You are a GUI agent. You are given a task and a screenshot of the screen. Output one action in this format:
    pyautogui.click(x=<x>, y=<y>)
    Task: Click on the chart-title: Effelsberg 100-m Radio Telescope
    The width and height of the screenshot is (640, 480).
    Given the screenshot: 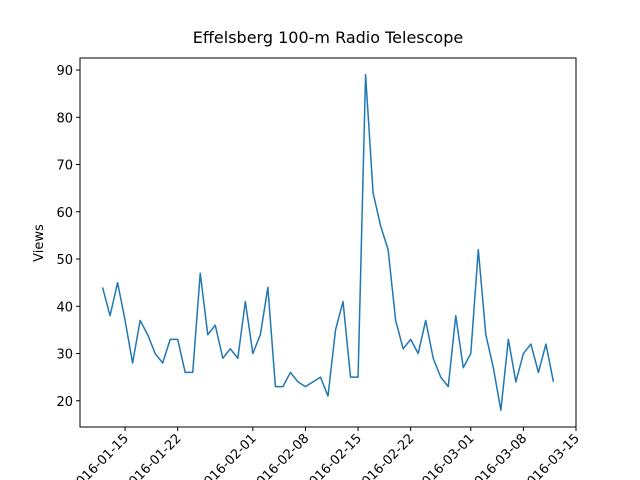 What is the action you would take?
    pyautogui.click(x=328, y=37)
    